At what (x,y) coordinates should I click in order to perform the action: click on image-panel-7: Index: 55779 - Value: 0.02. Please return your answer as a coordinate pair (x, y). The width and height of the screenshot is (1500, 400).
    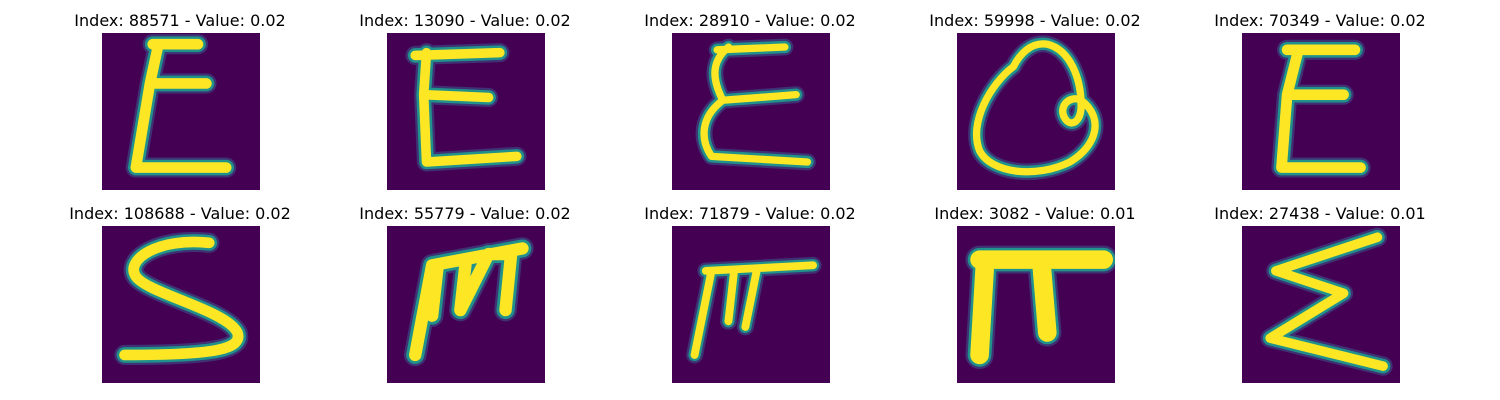
    Looking at the image, I should click on (465, 300).